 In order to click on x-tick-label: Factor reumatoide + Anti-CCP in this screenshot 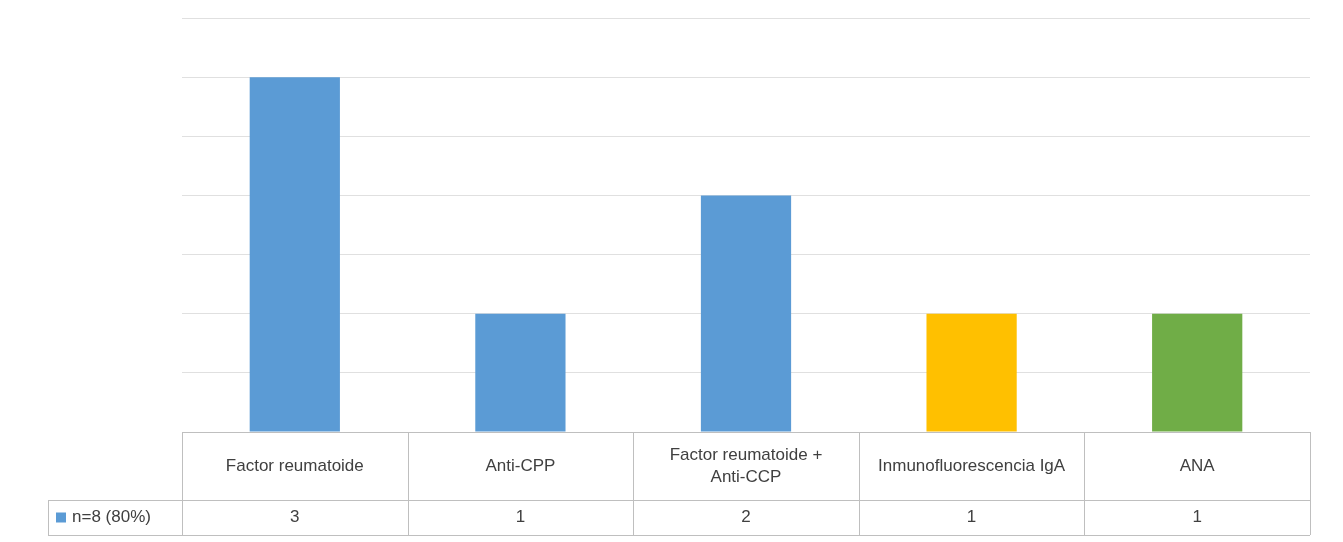, I will do `click(746, 465)`.